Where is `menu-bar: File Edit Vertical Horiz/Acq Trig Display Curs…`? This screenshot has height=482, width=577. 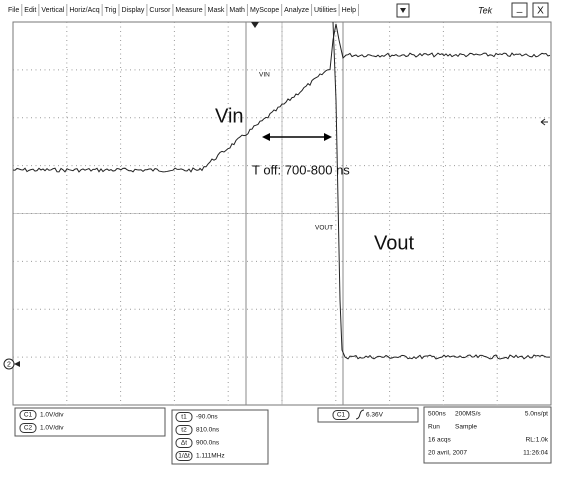
menu-bar: File Edit Vertical Horiz/Acq Trig Display Curs… is located at coordinates (184, 10).